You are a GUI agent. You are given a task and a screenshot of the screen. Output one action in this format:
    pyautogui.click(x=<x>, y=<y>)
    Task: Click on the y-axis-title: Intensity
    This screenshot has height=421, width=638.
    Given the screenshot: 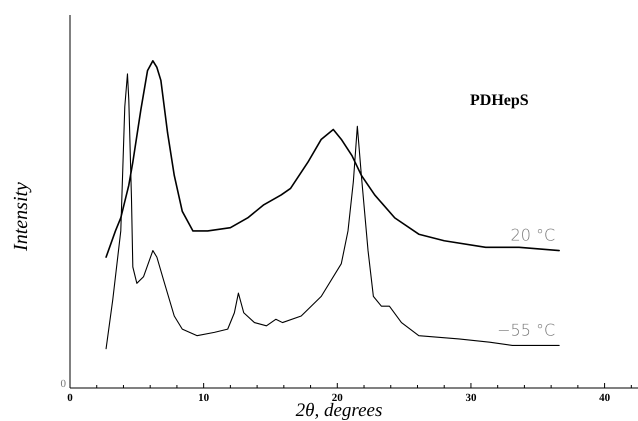 What is the action you would take?
    pyautogui.click(x=21, y=217)
    